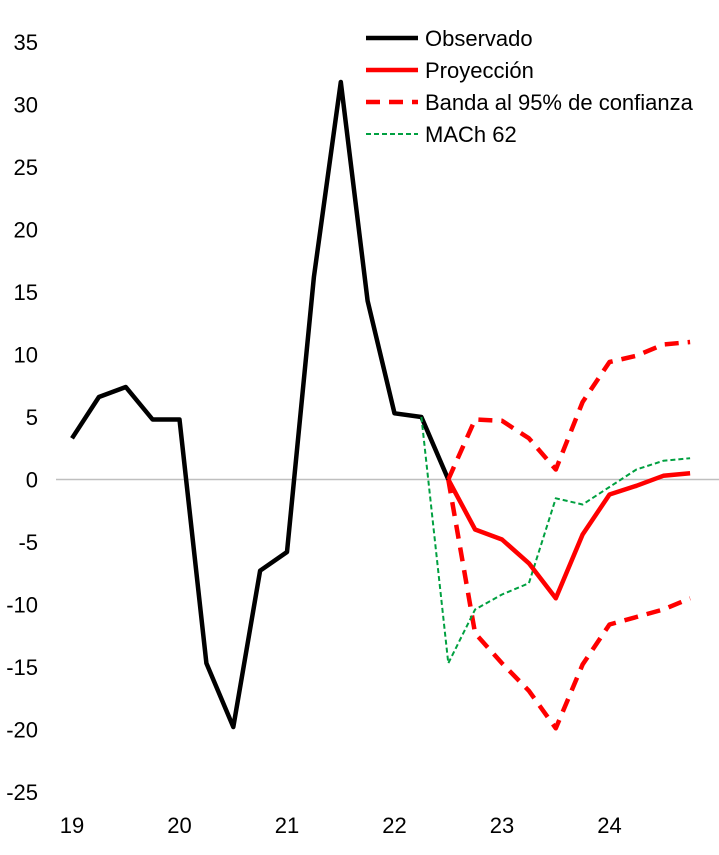 This screenshot has height=855, width=719. What do you see at coordinates (287, 825) in the screenshot?
I see `x-tick-label: 21` at bounding box center [287, 825].